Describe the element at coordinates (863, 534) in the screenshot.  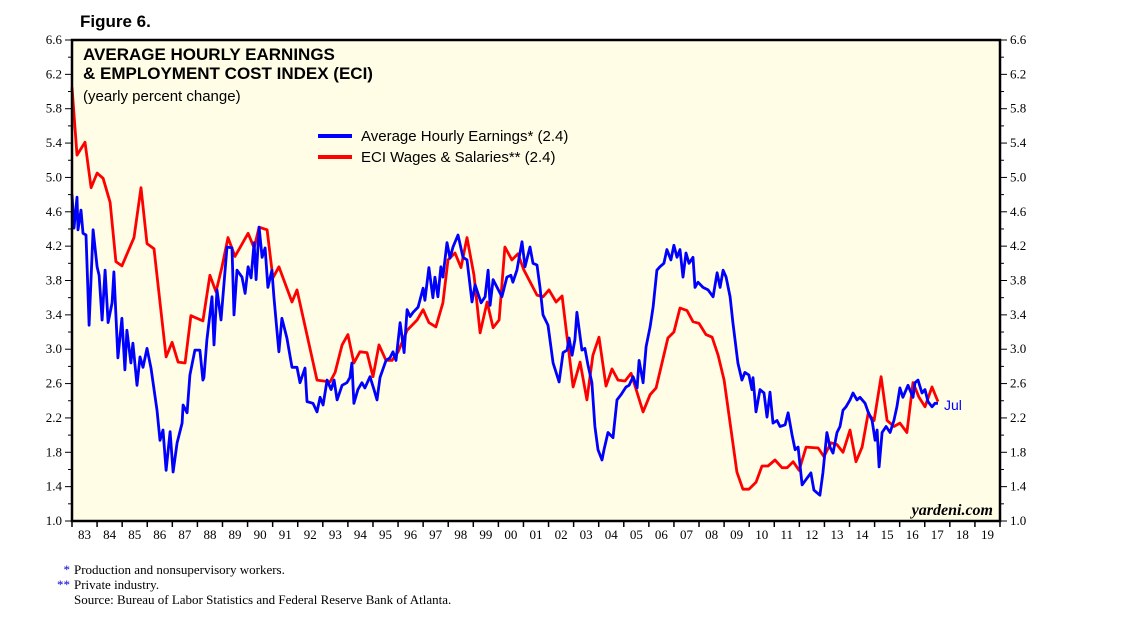
I see `x-tick-label: 14` at that location.